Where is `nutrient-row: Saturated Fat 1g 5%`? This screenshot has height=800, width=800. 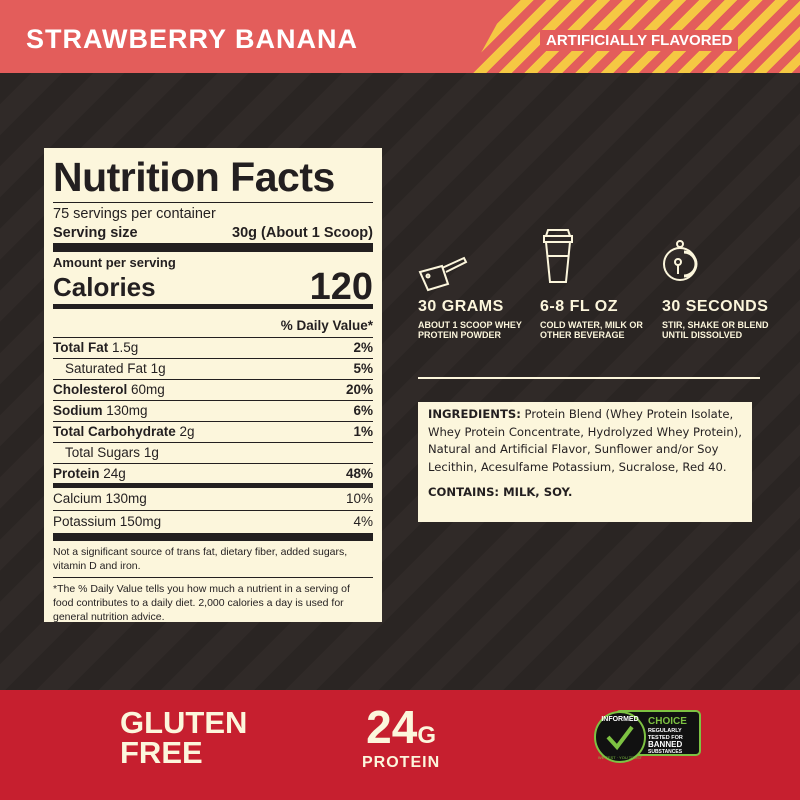 nutrient-row: Saturated Fat 1g 5% is located at coordinates (213, 369).